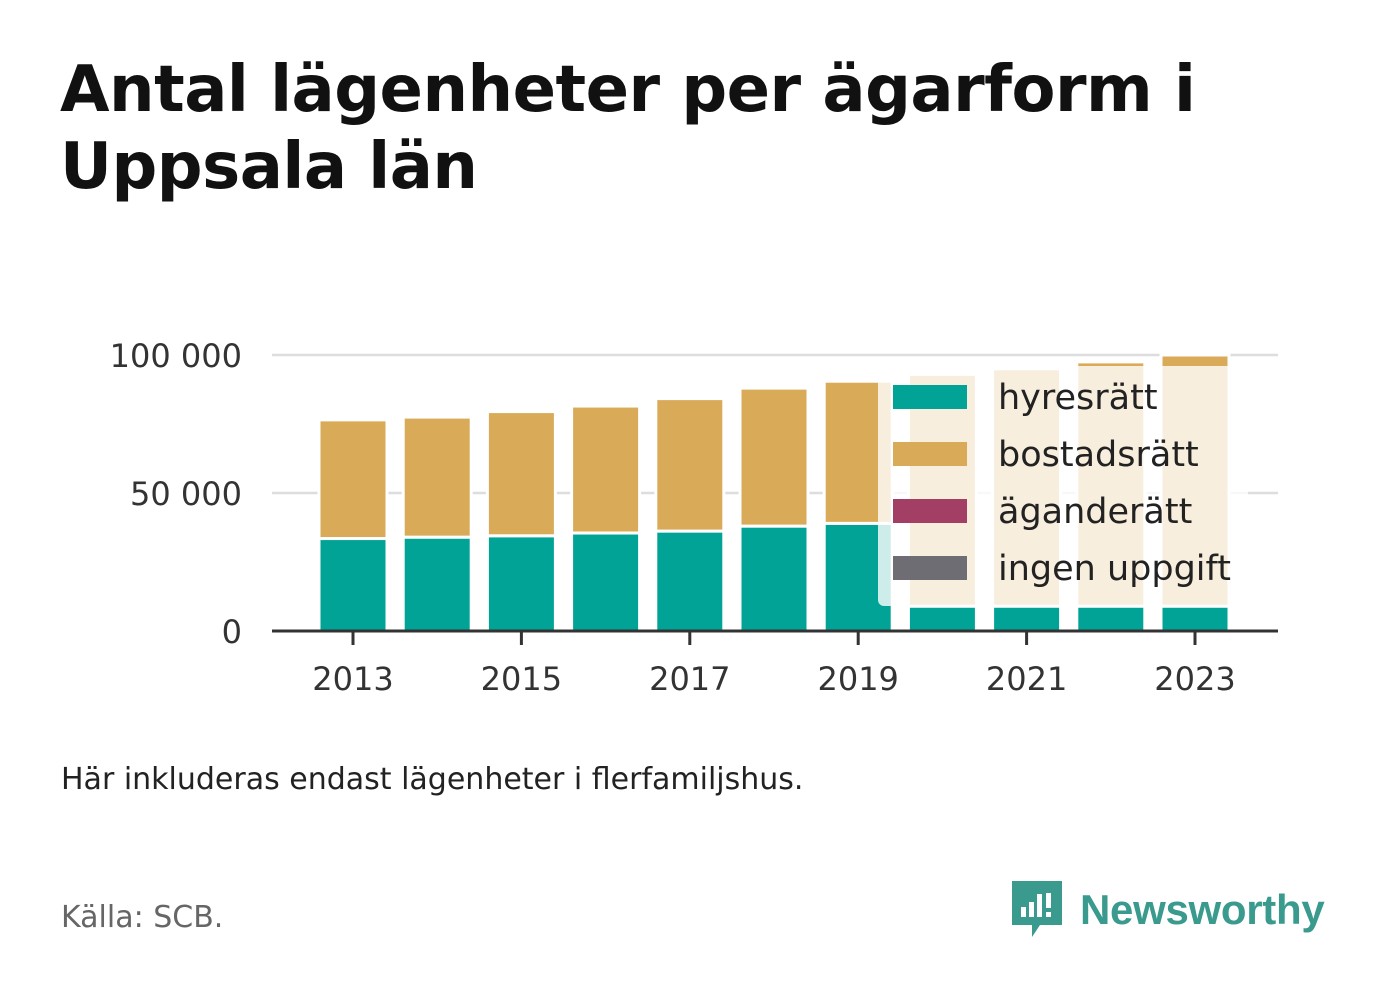  What do you see at coordinates (176, 356) in the screenshot?
I see `y-tick-label: 100 000` at bounding box center [176, 356].